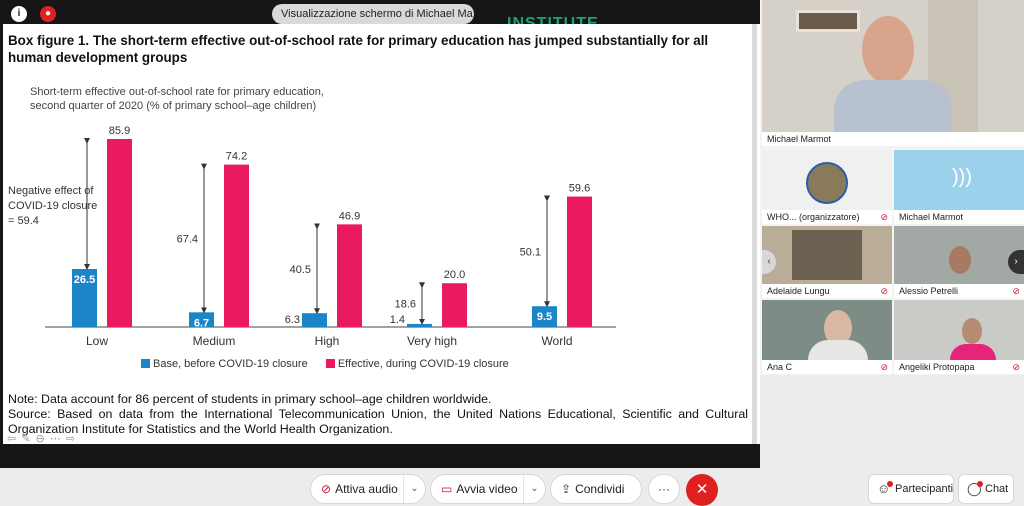 Image resolution: width=1024 pixels, height=506 pixels. I want to click on label-effective-1: 74.2, so click(236, 157).